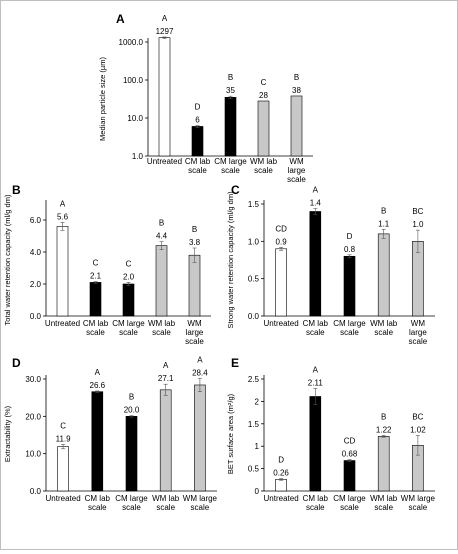  What do you see at coordinates (230, 90) in the screenshot?
I see `data-label: 35` at bounding box center [230, 90].